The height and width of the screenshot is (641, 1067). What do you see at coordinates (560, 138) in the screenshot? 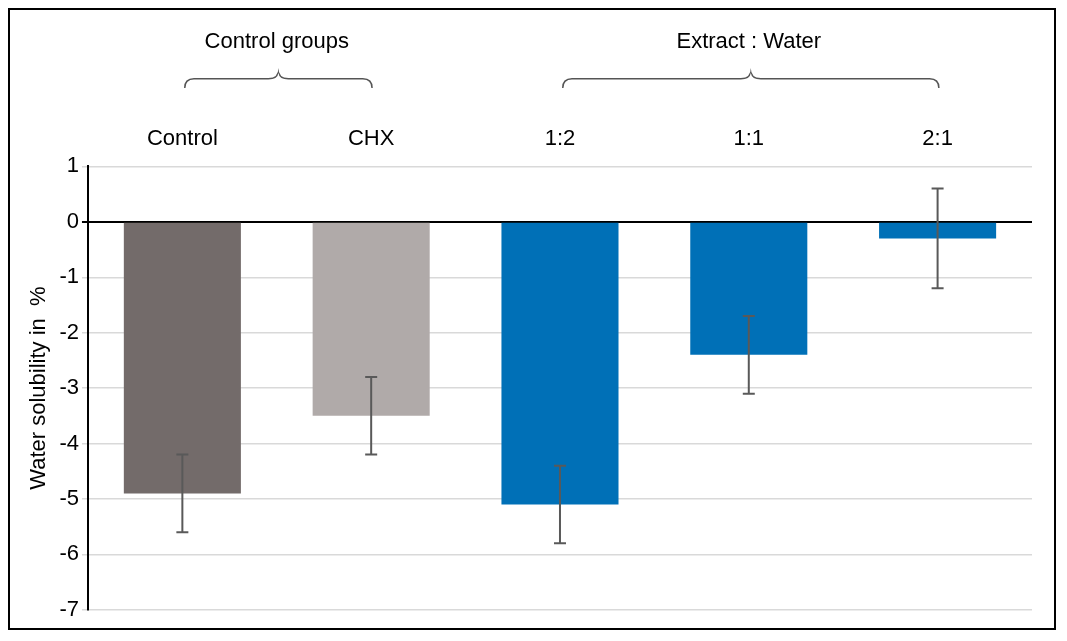
I see `x-tick-label: 1:2` at bounding box center [560, 138].